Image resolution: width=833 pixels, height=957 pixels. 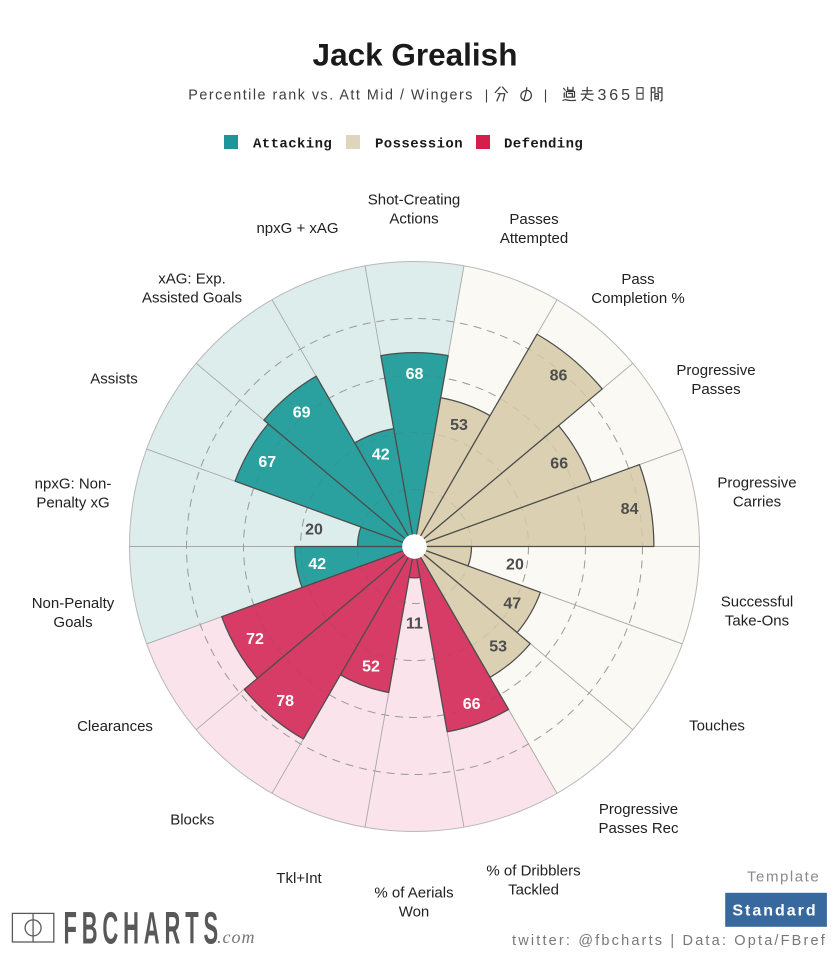 What do you see at coordinates (292, 145) in the screenshot?
I see `svg-text: Attacking` at bounding box center [292, 145].